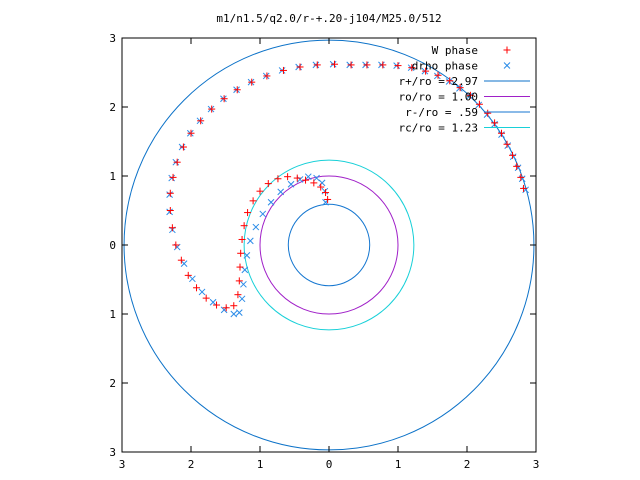 Image resolution: width=640 pixels, height=480 pixels. What do you see at coordinates (445, 66) in the screenshot?
I see `legend-label: drho phase` at bounding box center [445, 66].